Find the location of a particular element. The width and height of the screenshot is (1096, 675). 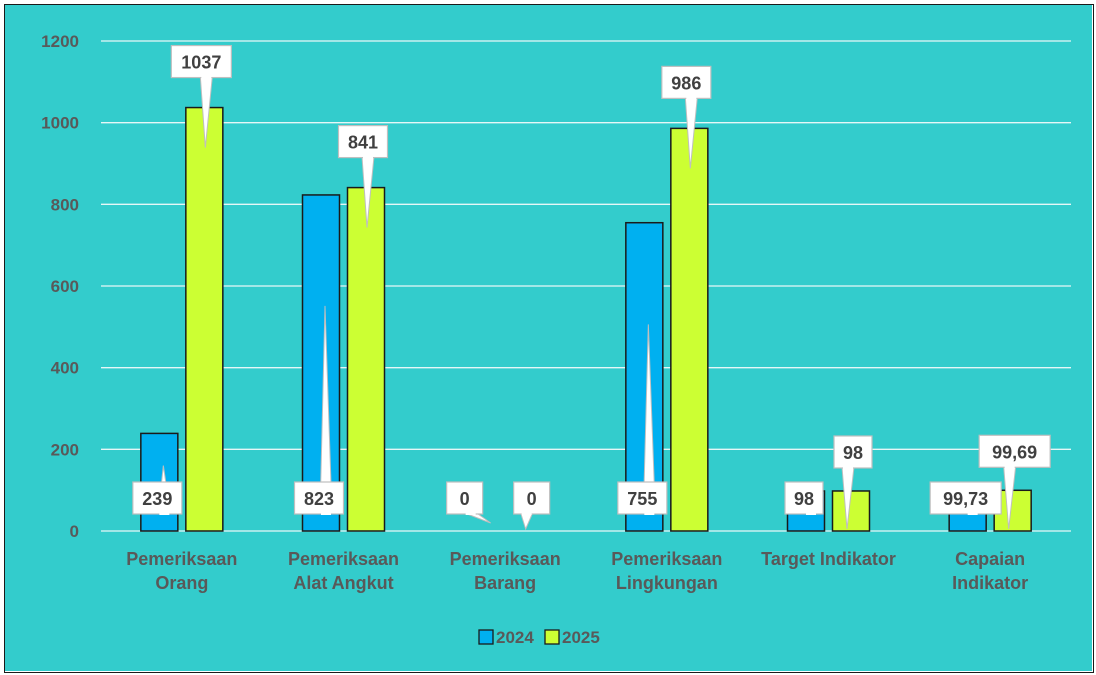

data-label: 239 is located at coordinates (157, 499).